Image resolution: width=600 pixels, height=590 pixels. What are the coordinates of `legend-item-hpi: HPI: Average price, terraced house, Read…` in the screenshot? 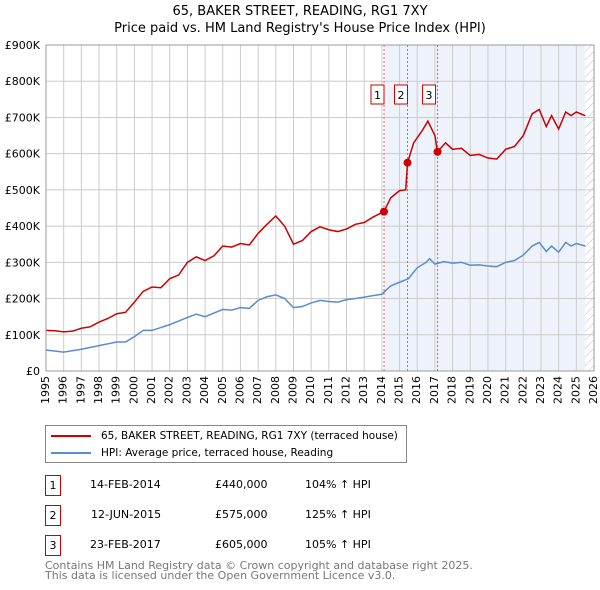 It's located at (189, 453).